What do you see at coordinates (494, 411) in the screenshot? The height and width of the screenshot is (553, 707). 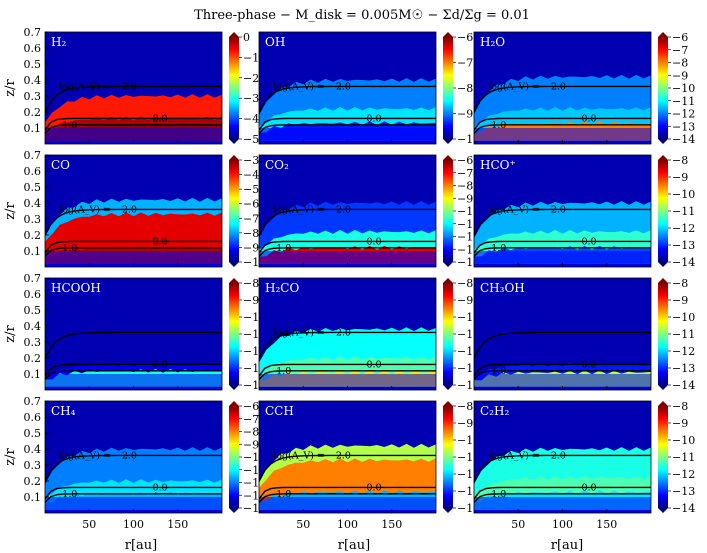 I see `panel-title: C₂H₂` at bounding box center [494, 411].